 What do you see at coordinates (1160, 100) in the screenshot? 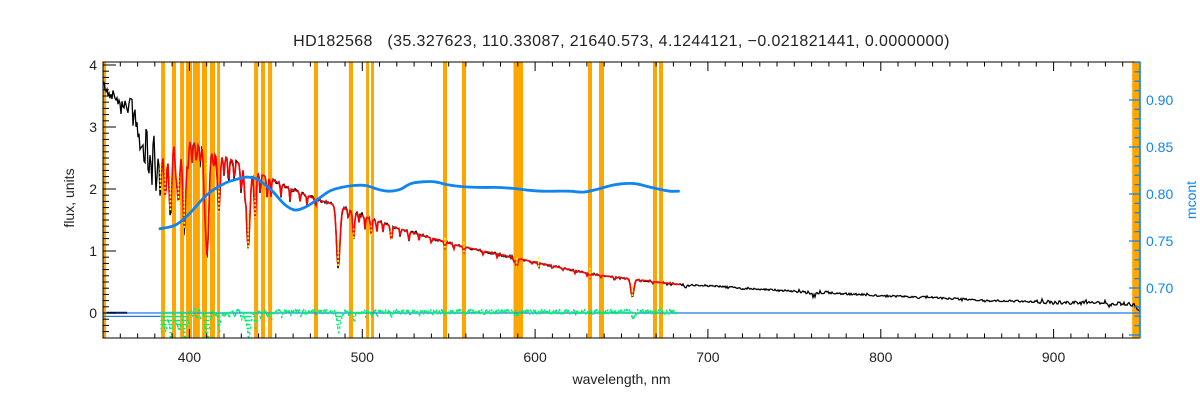
I see `y-right-tick-label: 0.90` at bounding box center [1160, 100].